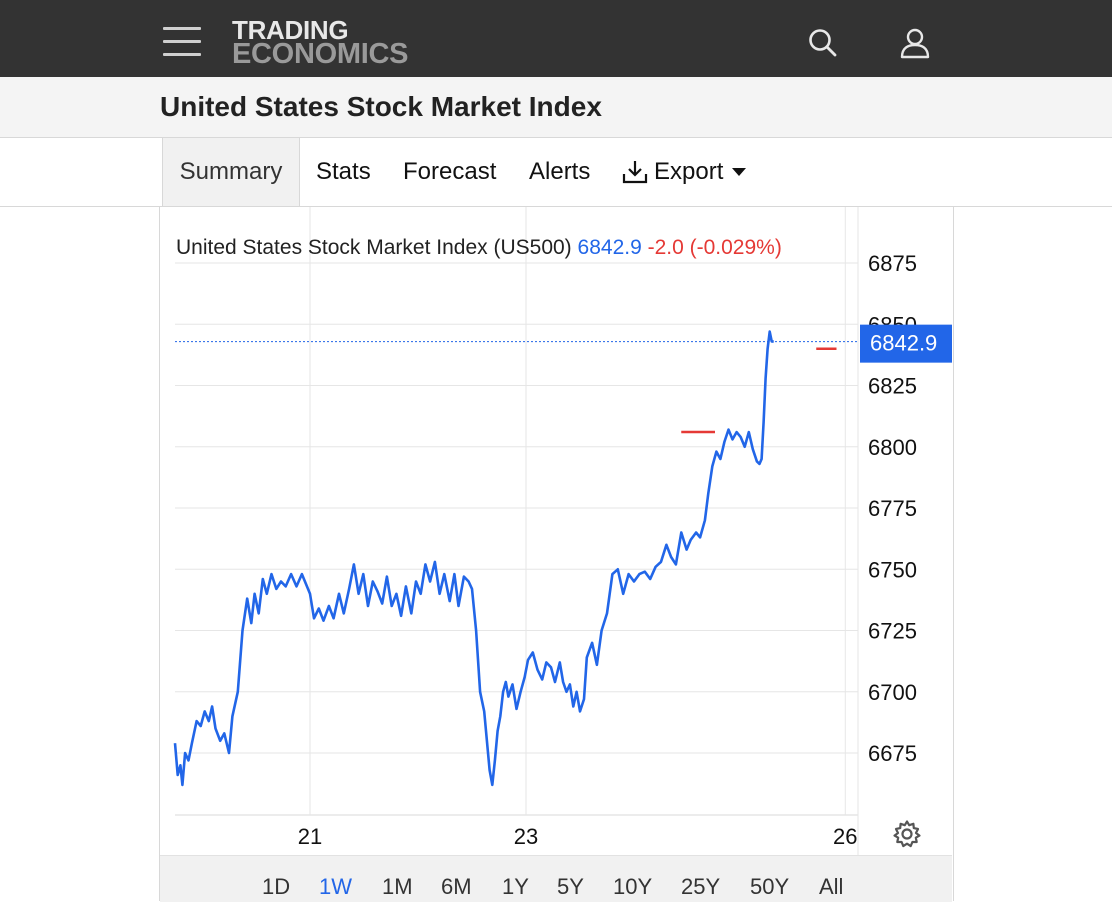  What do you see at coordinates (892, 692) in the screenshot?
I see `y-tick-label: 6700` at bounding box center [892, 692].